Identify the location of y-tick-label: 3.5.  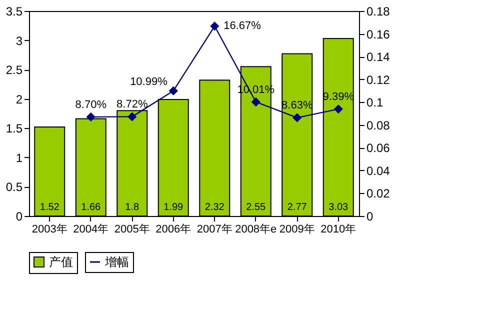
(14, 11).